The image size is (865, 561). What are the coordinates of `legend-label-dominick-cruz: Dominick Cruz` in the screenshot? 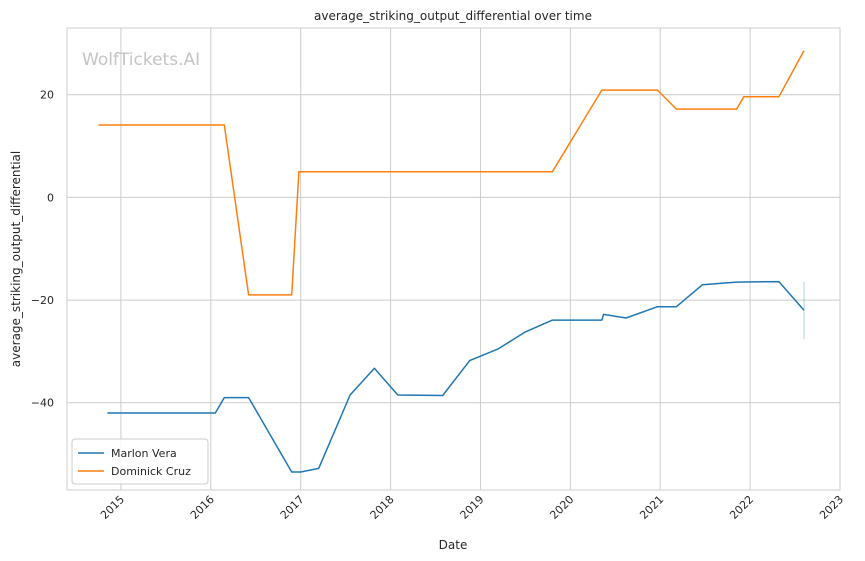 It's located at (151, 471).